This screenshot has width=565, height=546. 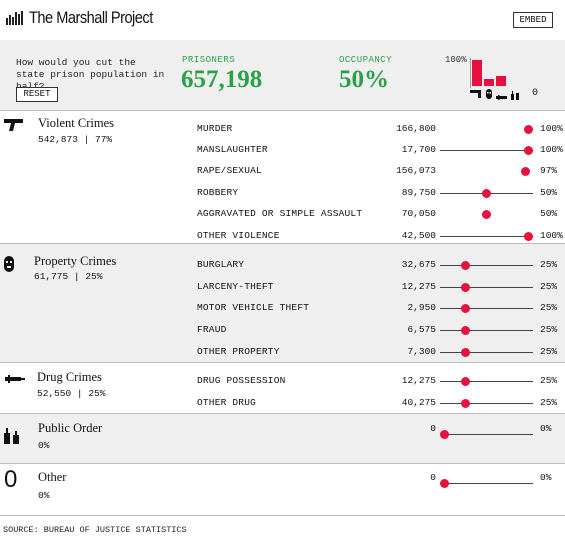 What do you see at coordinates (68, 276) in the screenshot?
I see `category-summary: 61,775 | 25%` at bounding box center [68, 276].